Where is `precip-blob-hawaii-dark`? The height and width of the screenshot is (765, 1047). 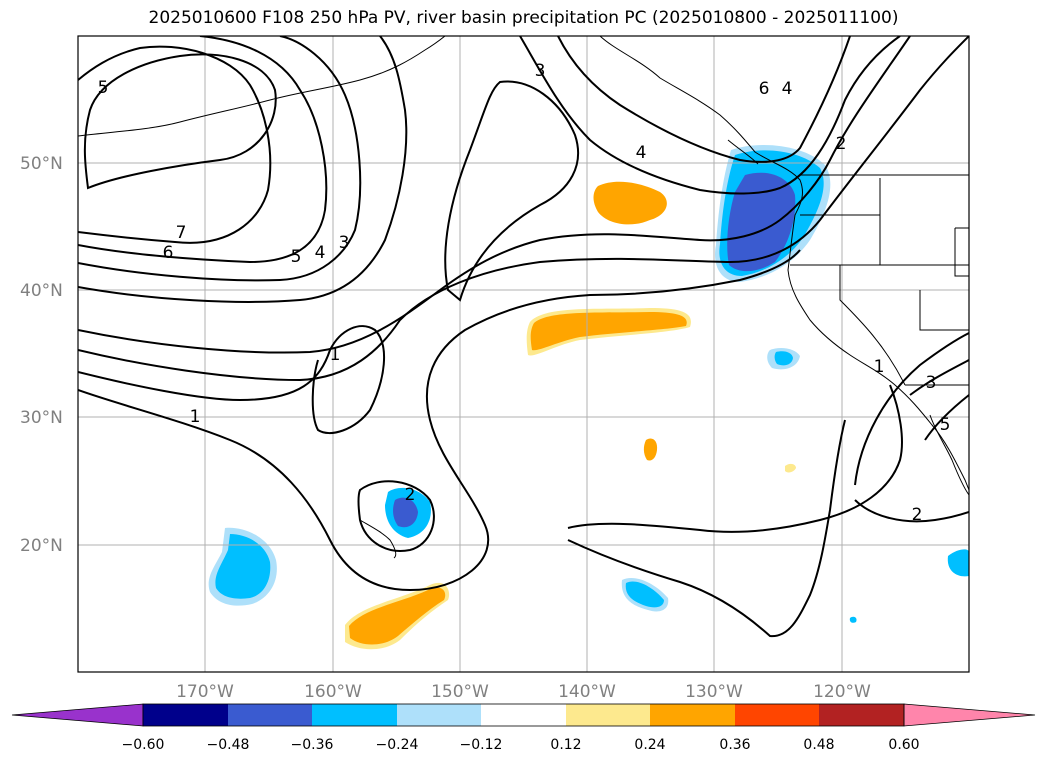 precip-blob-hawaii-dark is located at coordinates (405, 512).